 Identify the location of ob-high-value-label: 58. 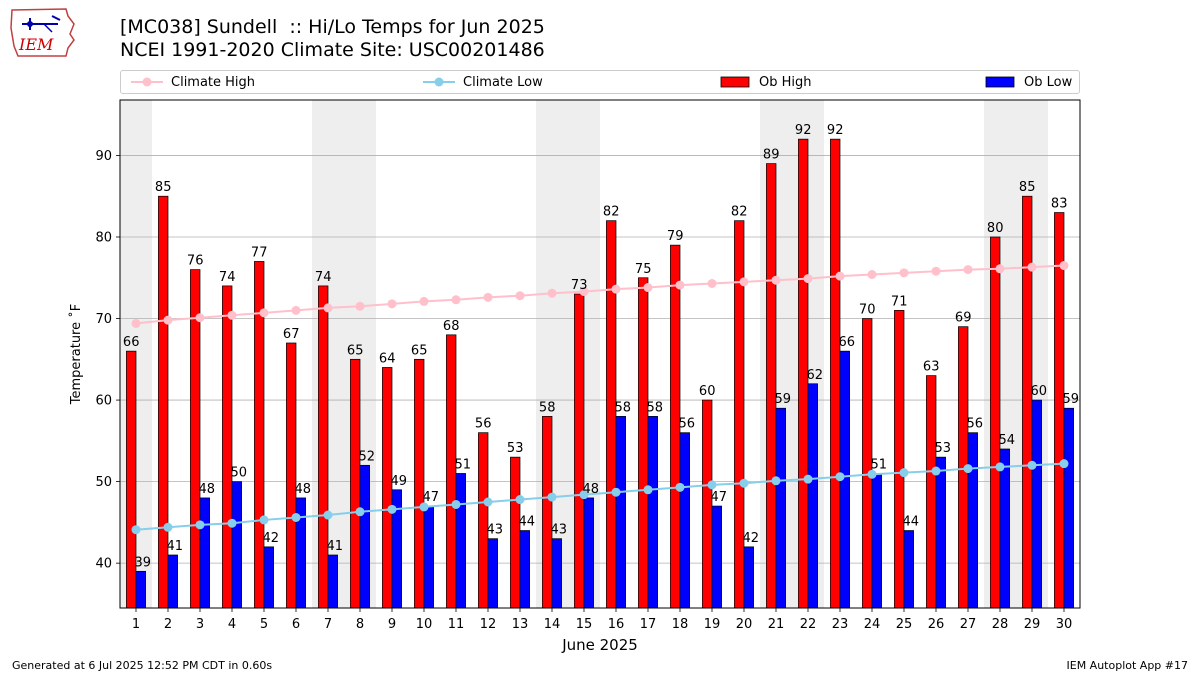
(547, 407).